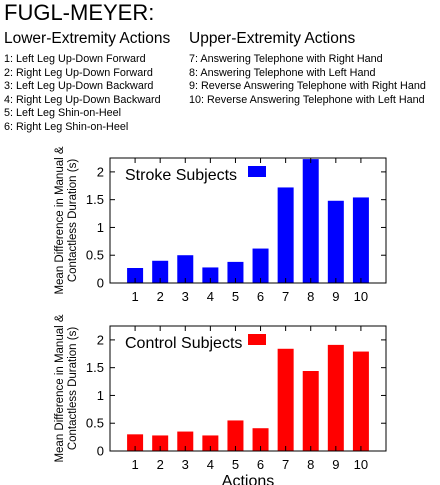 The width and height of the screenshot is (440, 485). I want to click on legend-label: Stroke Subjects, so click(181, 175).